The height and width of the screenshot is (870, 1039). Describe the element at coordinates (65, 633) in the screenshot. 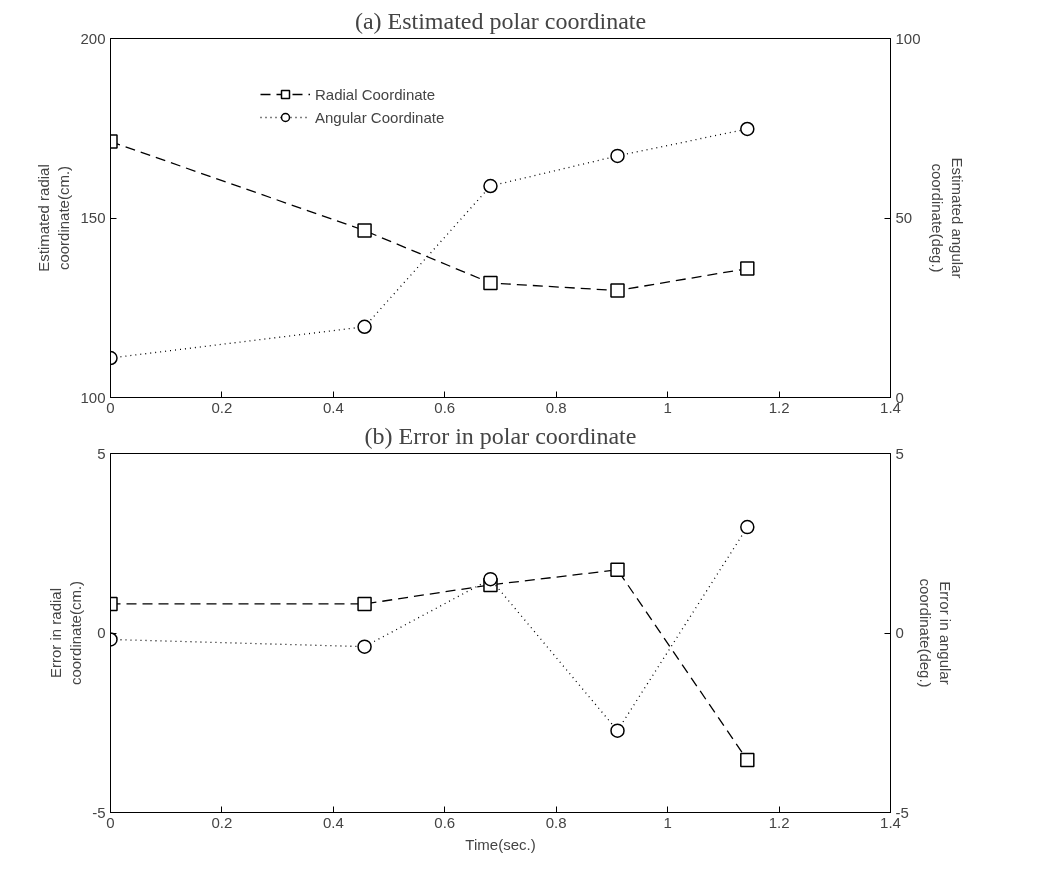

I see `y-axis-title: Error in radial coordinate(cm.)` at that location.